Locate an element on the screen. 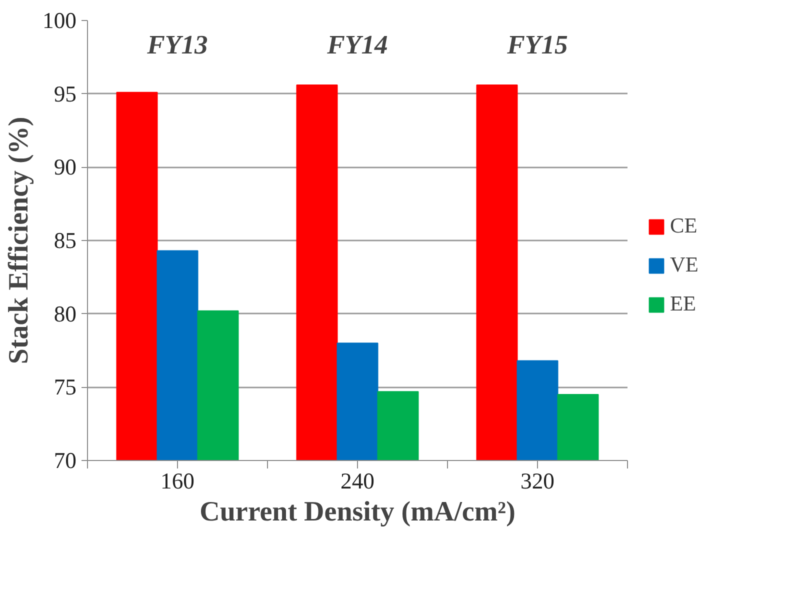 The height and width of the screenshot is (590, 788). y-tick-label: 95 is located at coordinates (65, 93).